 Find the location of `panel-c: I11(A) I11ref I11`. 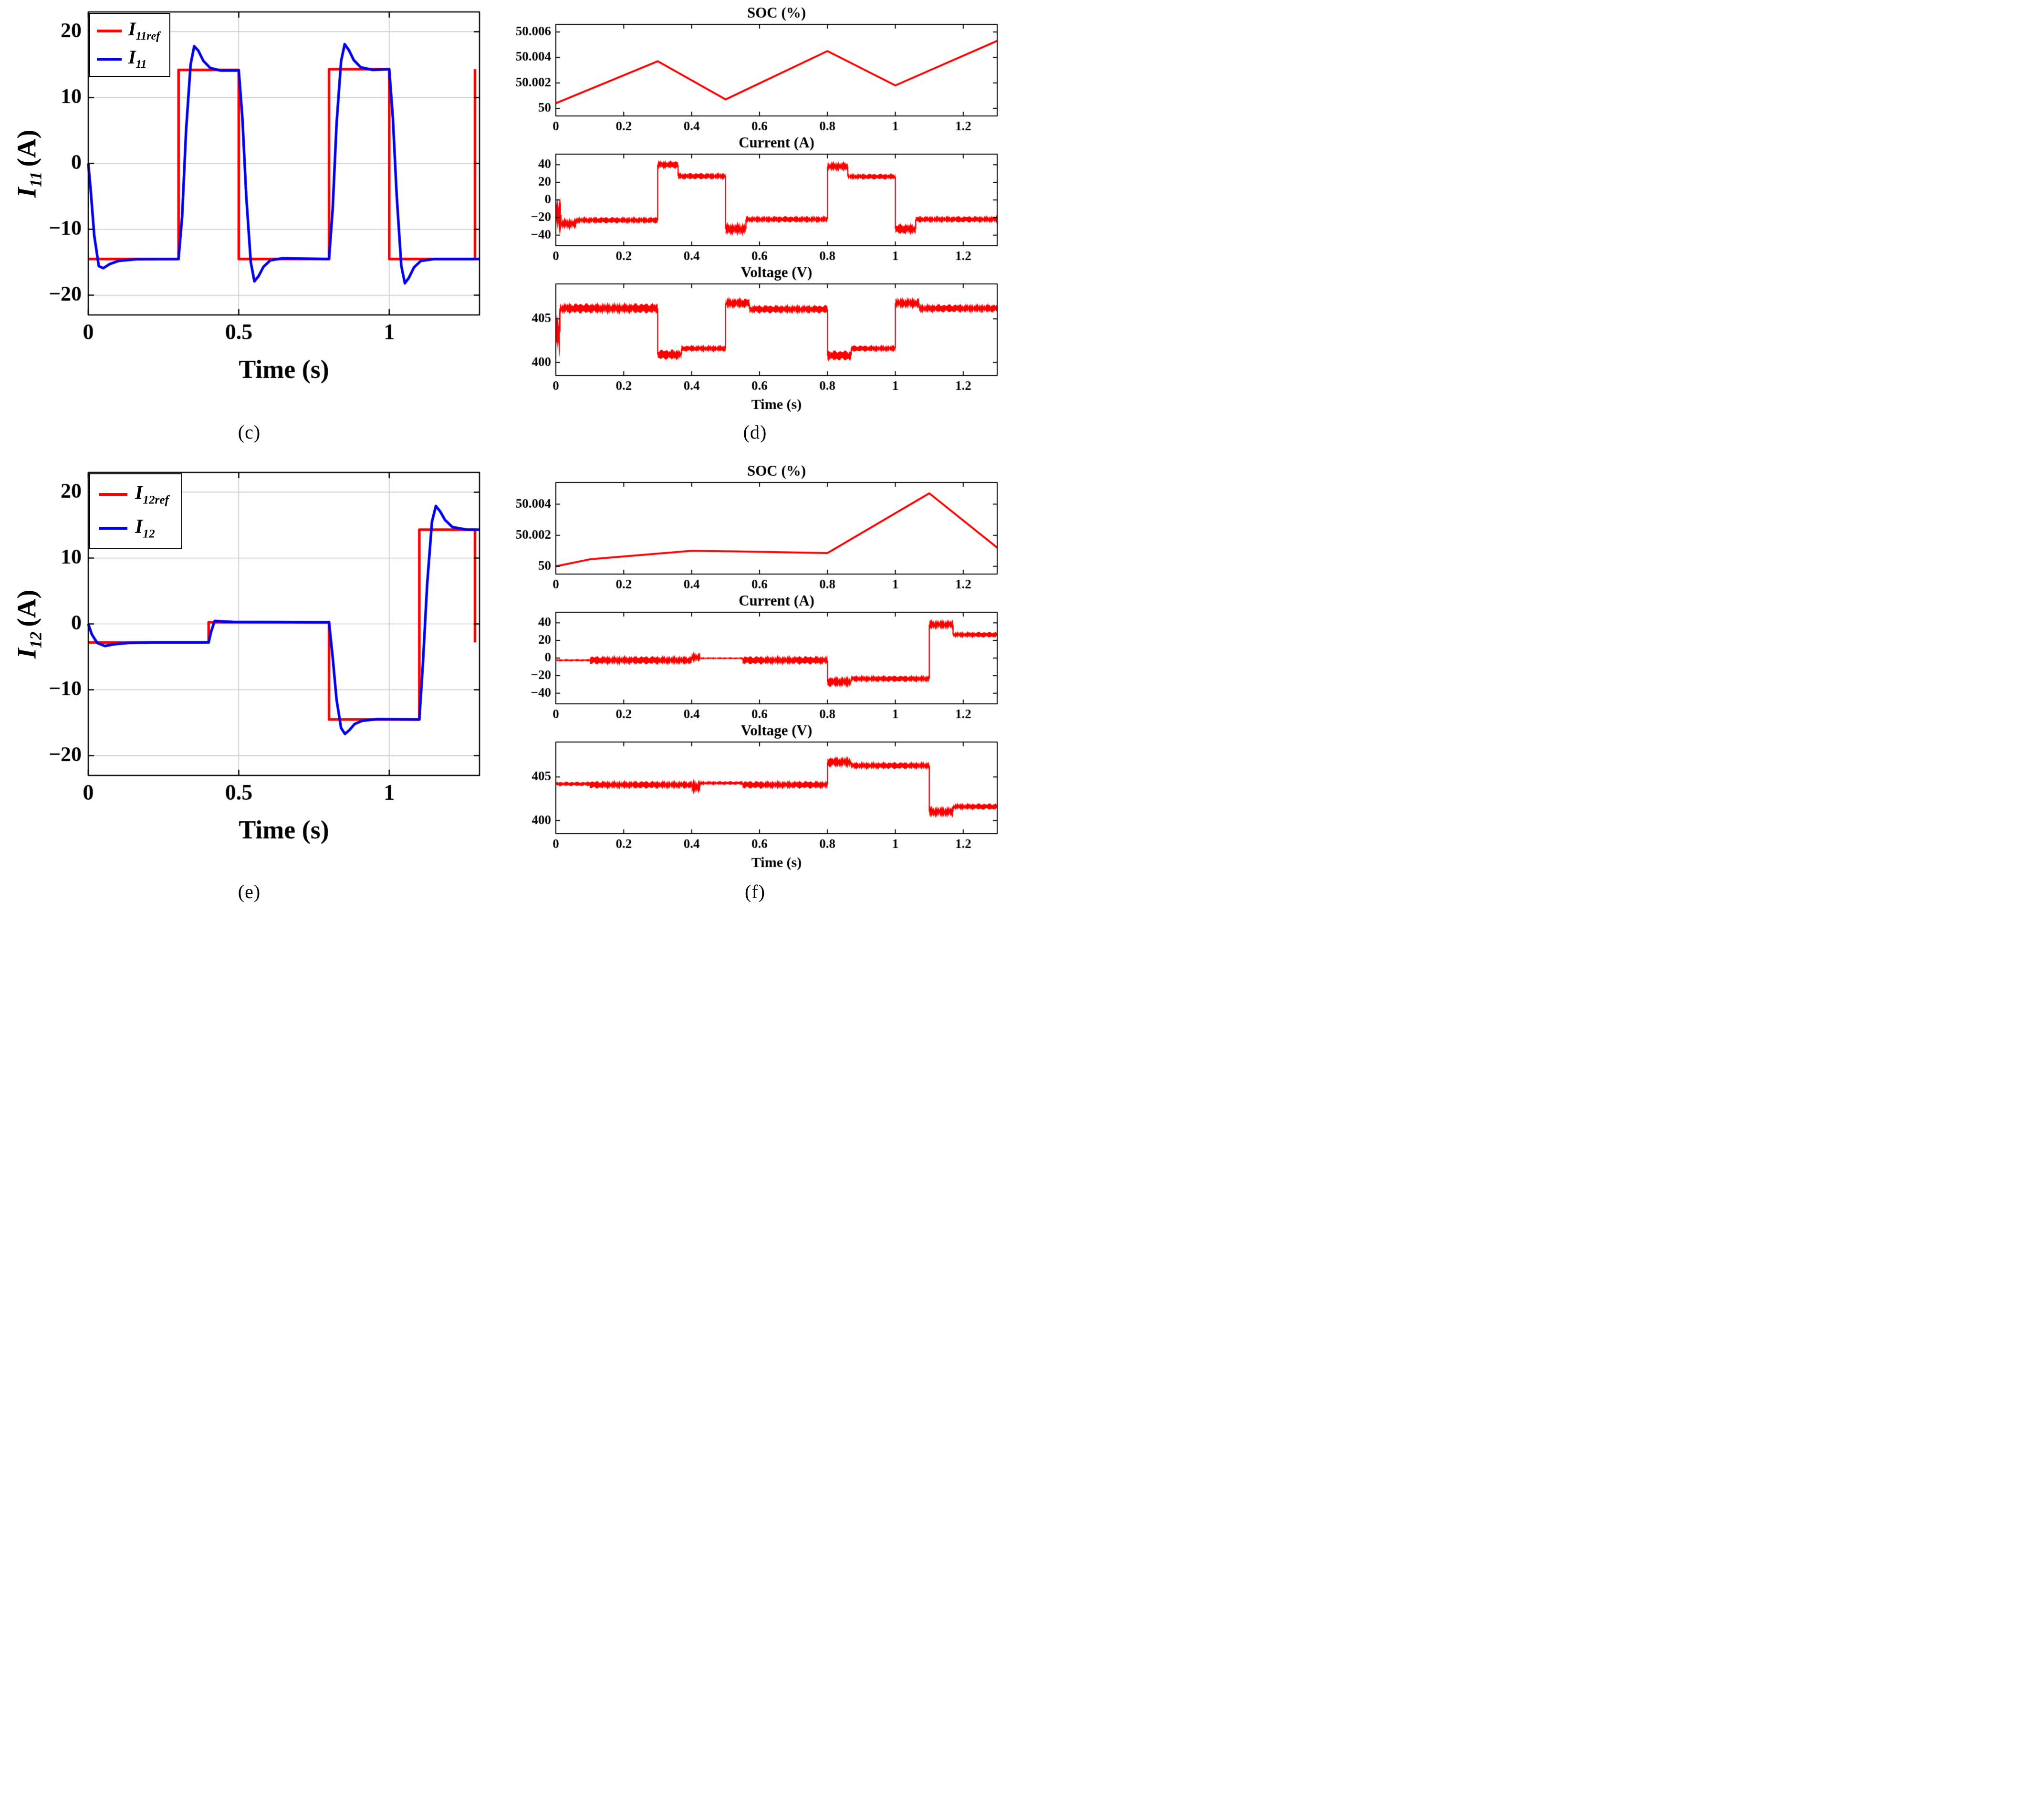

panel-c: I11(A) I11ref I11 is located at coordinates (249, 203).